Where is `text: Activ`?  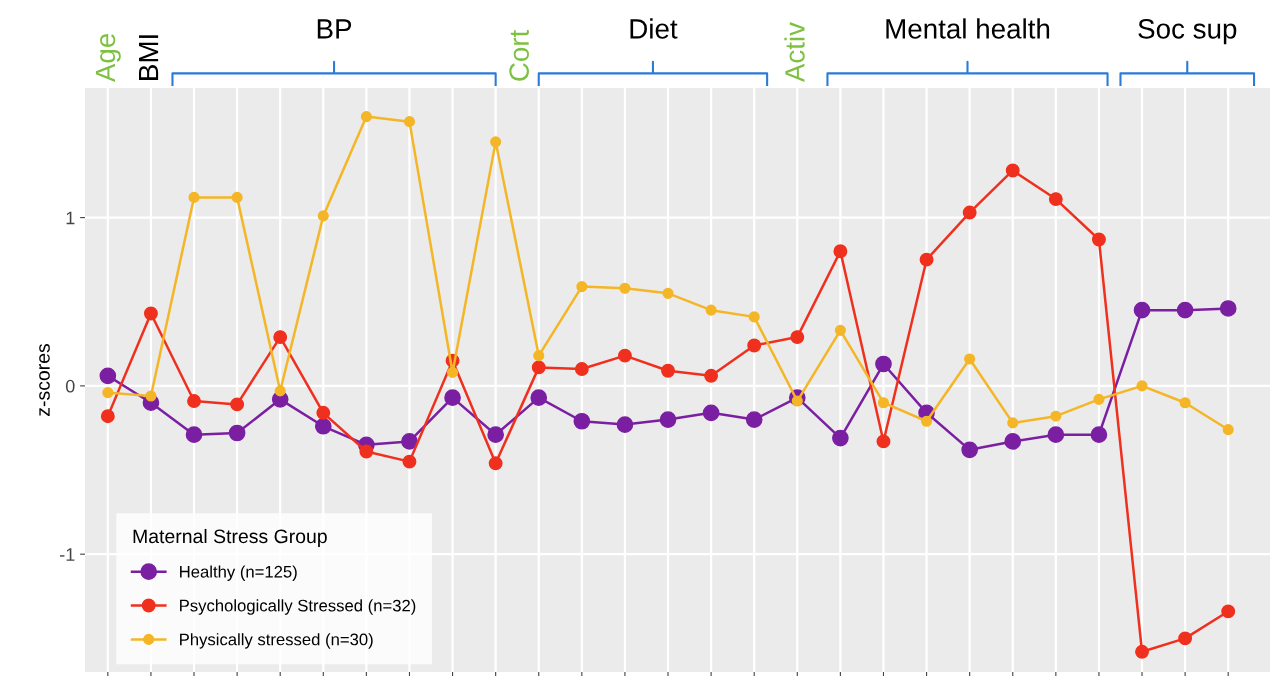 text: Activ is located at coordinates (794, 52).